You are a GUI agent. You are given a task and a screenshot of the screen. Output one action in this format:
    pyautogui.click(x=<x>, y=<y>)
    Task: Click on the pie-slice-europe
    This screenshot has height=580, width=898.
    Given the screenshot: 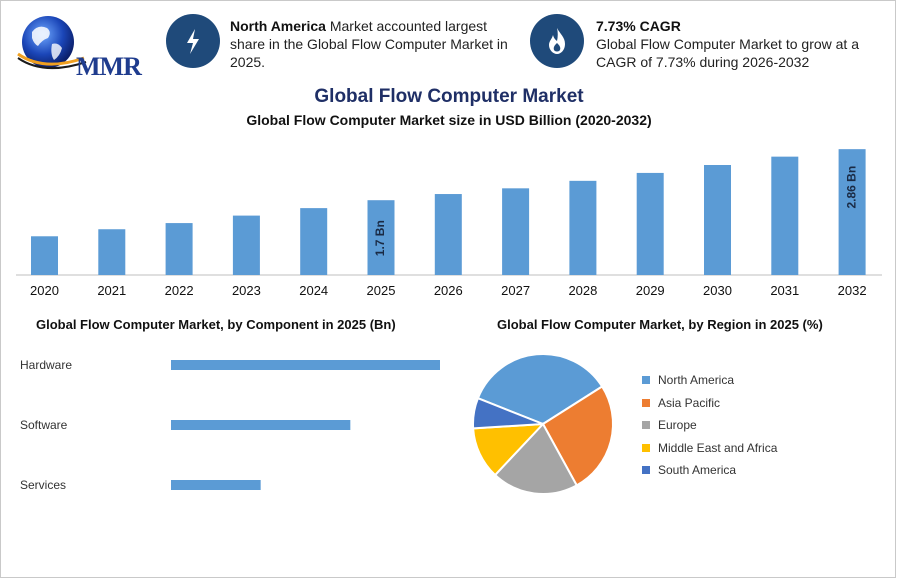 What is the action you would take?
    pyautogui.click(x=536, y=458)
    